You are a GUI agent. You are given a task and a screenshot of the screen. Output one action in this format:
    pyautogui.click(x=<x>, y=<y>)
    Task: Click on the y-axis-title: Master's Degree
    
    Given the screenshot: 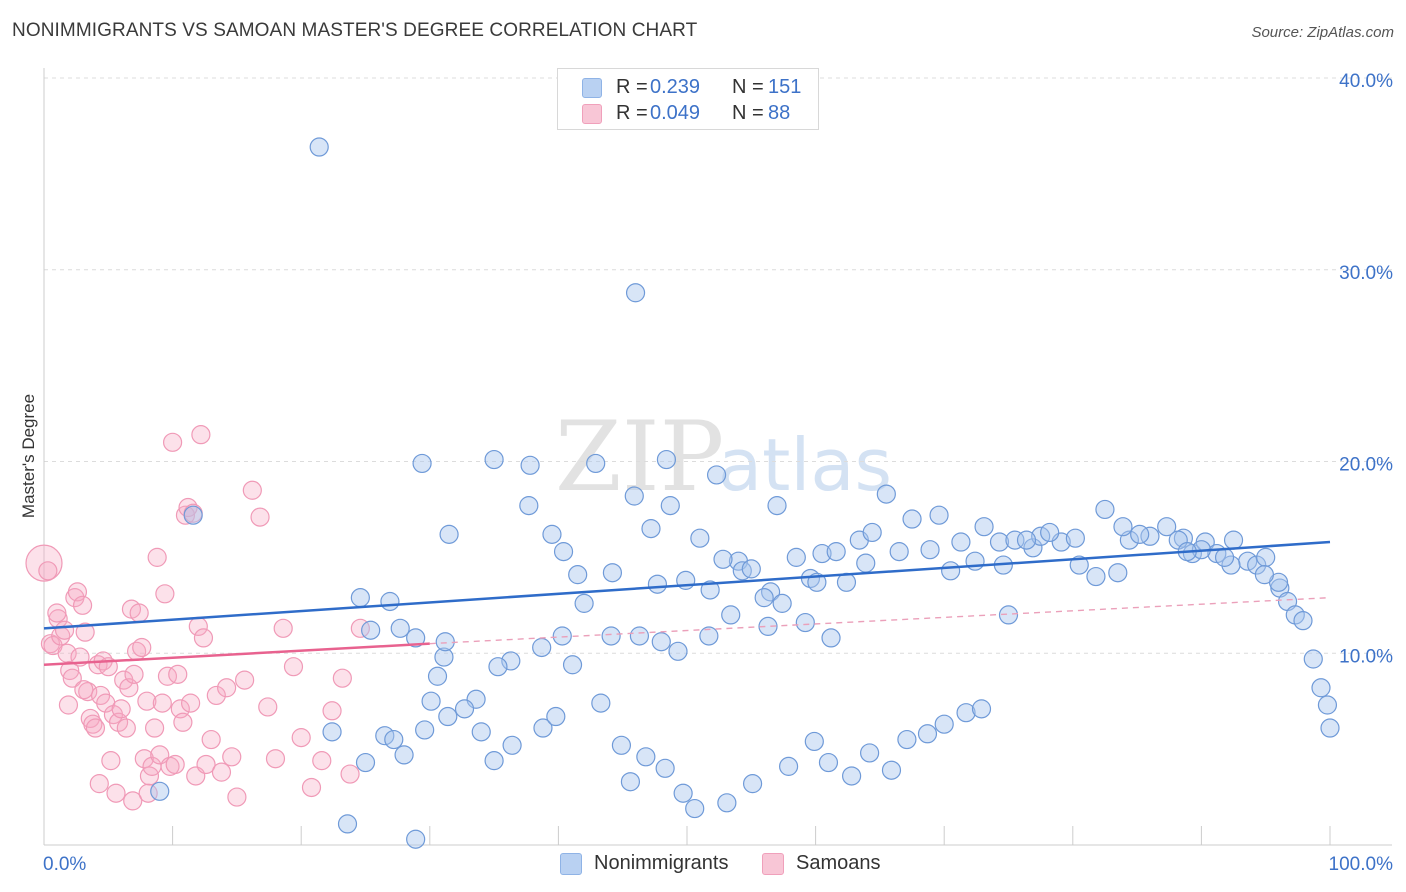 What is the action you would take?
    pyautogui.click(x=28, y=456)
    